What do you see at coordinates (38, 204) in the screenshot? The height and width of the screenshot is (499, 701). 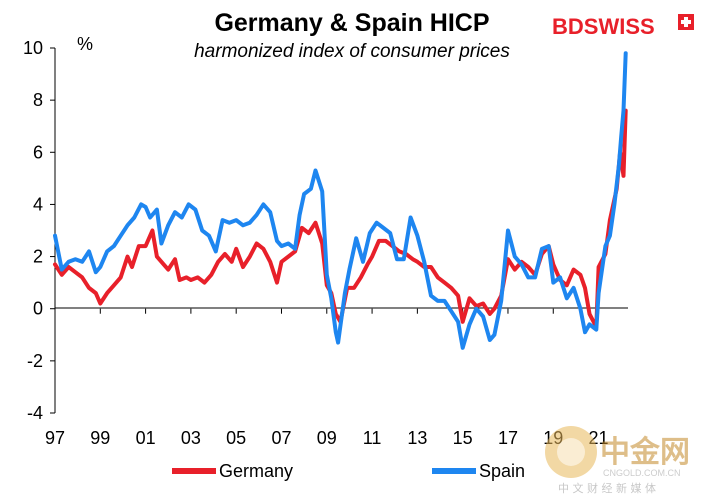 I see `y-tick-label: 4` at bounding box center [38, 204].